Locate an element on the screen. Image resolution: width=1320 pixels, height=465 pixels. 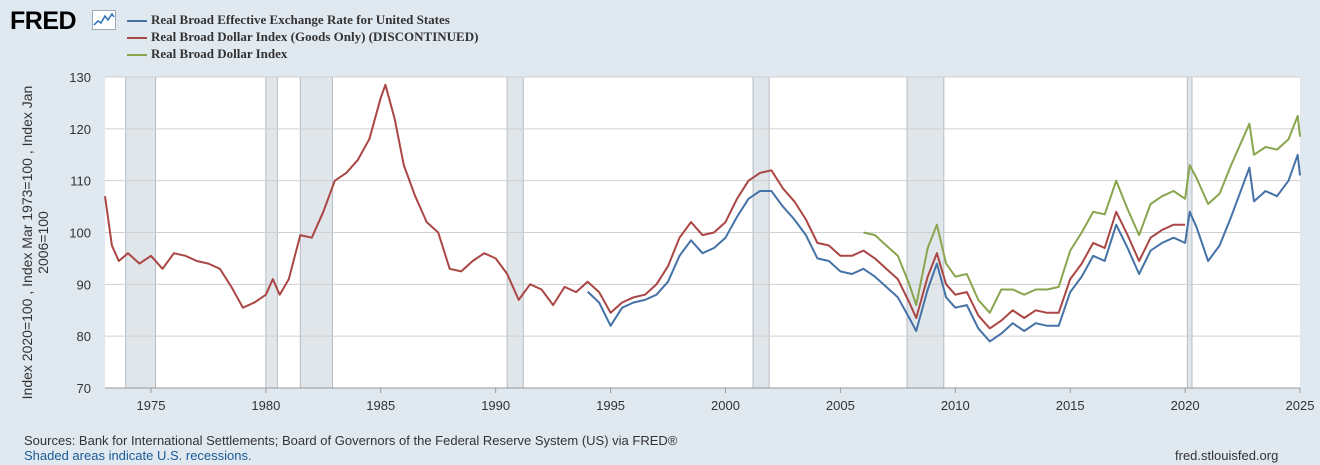
x-tick-label: 1995 is located at coordinates (610, 405).